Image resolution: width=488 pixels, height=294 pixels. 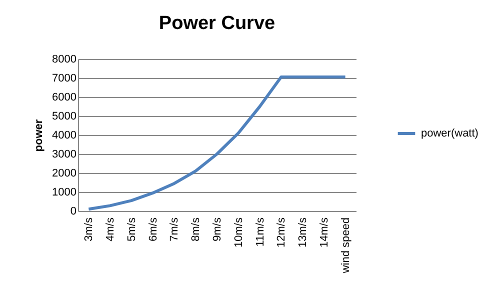 I want to click on y-tick-label: 4000, so click(x=64, y=136).